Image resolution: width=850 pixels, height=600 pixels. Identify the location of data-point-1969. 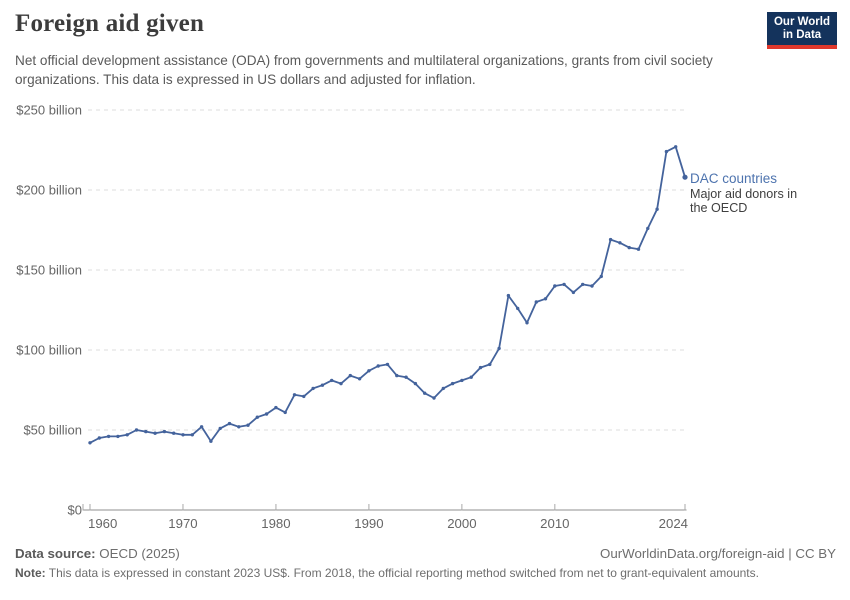
(174, 433).